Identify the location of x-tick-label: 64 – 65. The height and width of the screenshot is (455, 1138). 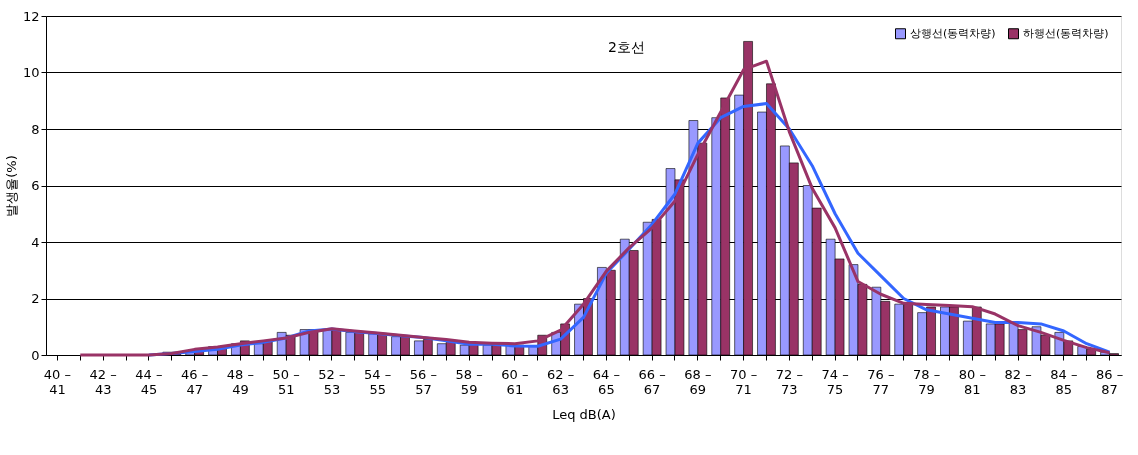
(606, 381).